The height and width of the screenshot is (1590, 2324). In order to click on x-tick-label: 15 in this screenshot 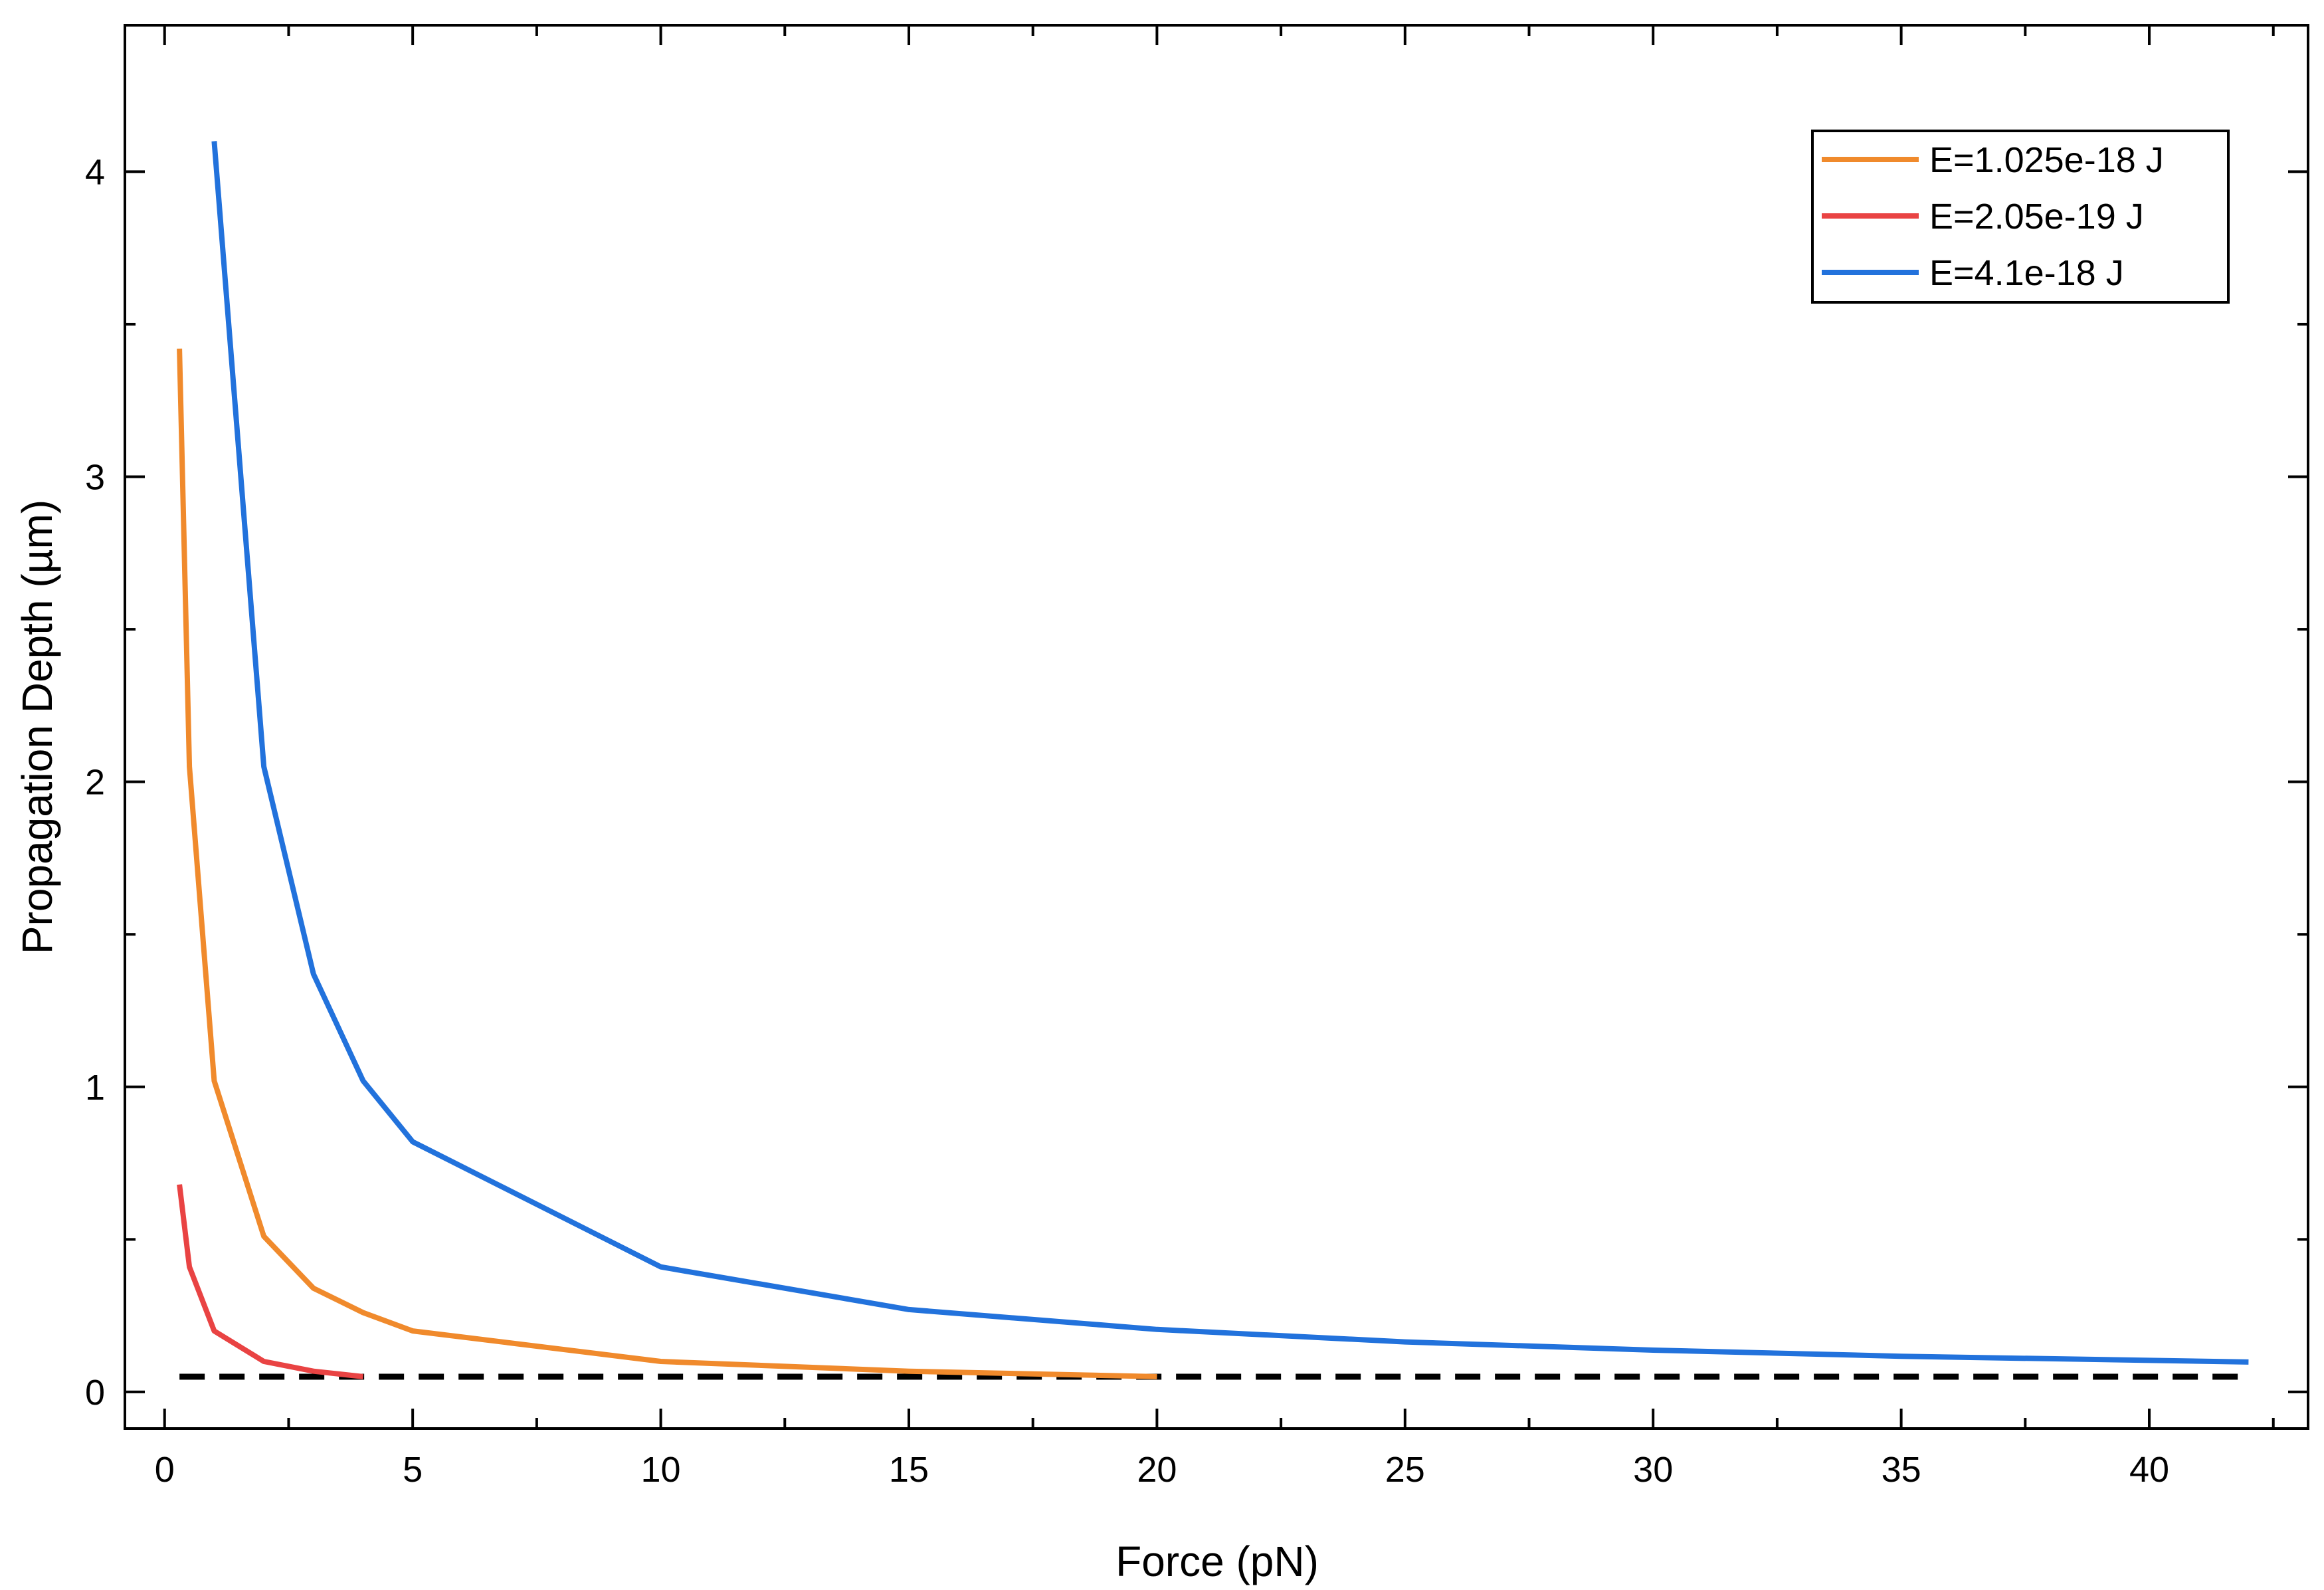, I will do `click(909, 1470)`.